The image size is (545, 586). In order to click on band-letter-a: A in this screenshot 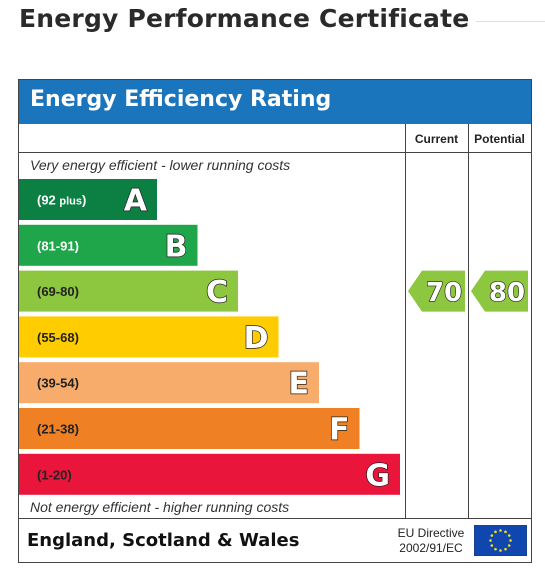, I will do `click(136, 201)`.